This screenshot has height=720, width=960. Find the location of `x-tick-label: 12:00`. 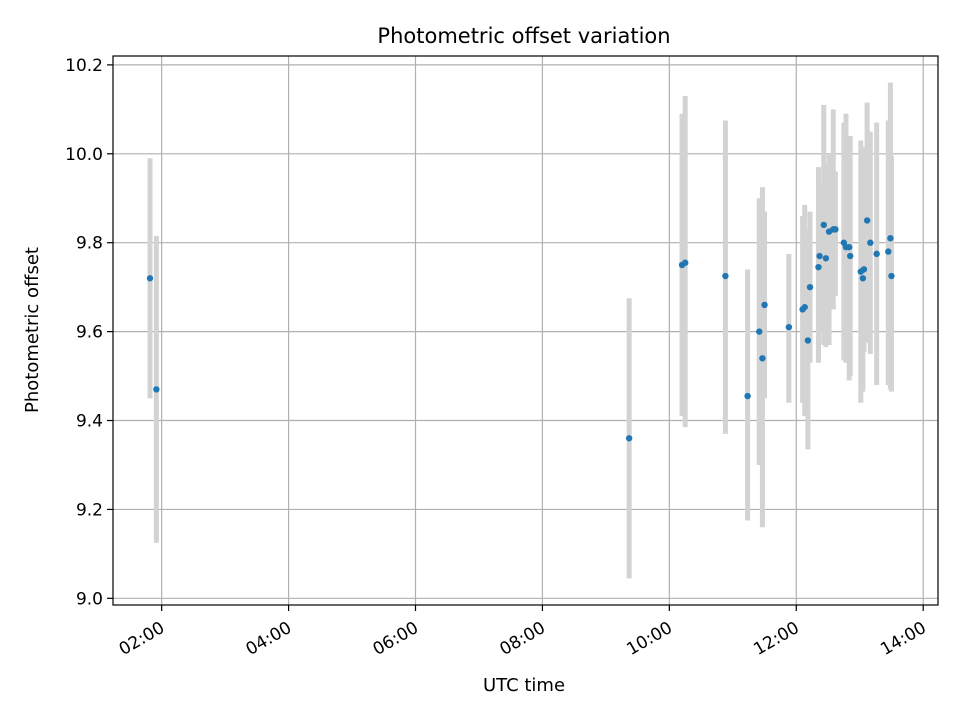

x-tick-label: 12:00 is located at coordinates (776, 639).